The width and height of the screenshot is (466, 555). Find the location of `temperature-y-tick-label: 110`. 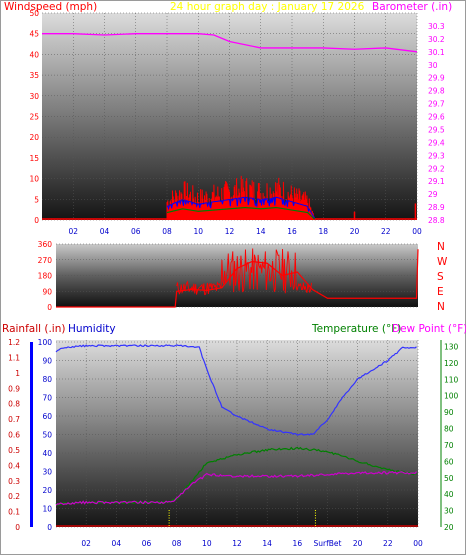

temperature-y-tick-label: 110 is located at coordinates (451, 379).